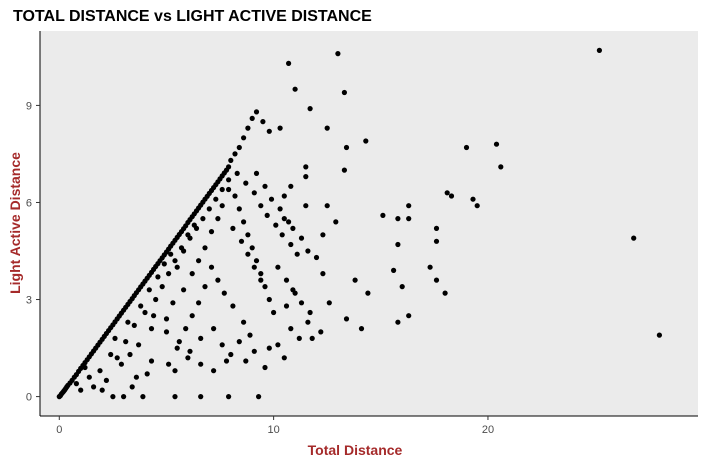 Image resolution: width=706 pixels, height=465 pixels. What do you see at coordinates (29, 106) in the screenshot?
I see `y-tick-label: 9` at bounding box center [29, 106].